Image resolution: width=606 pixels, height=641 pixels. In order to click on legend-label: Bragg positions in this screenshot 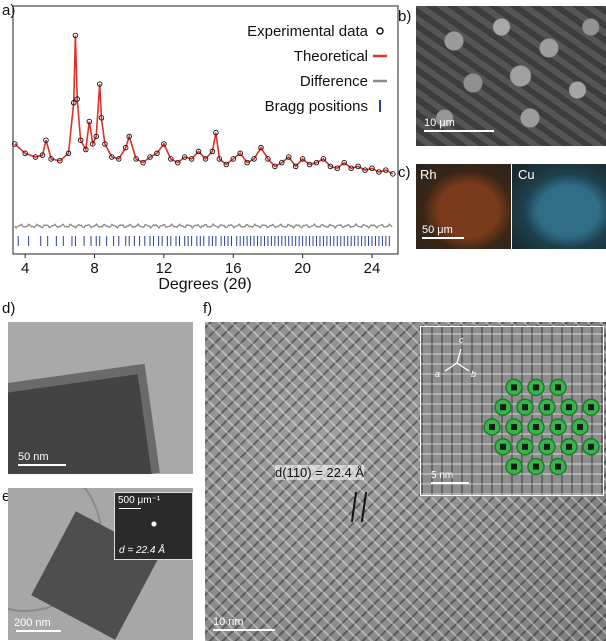, I will do `click(316, 106)`.